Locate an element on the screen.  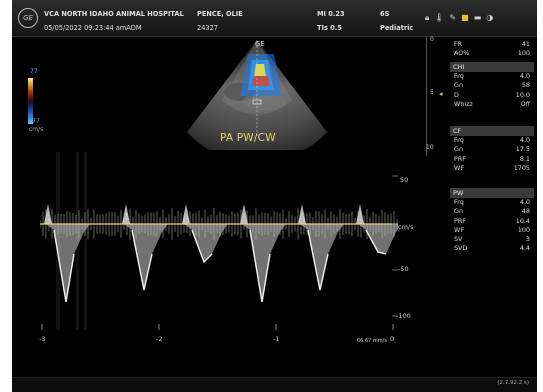
sweep-speed: 66.67 mm/s is located at coordinates (372, 341).